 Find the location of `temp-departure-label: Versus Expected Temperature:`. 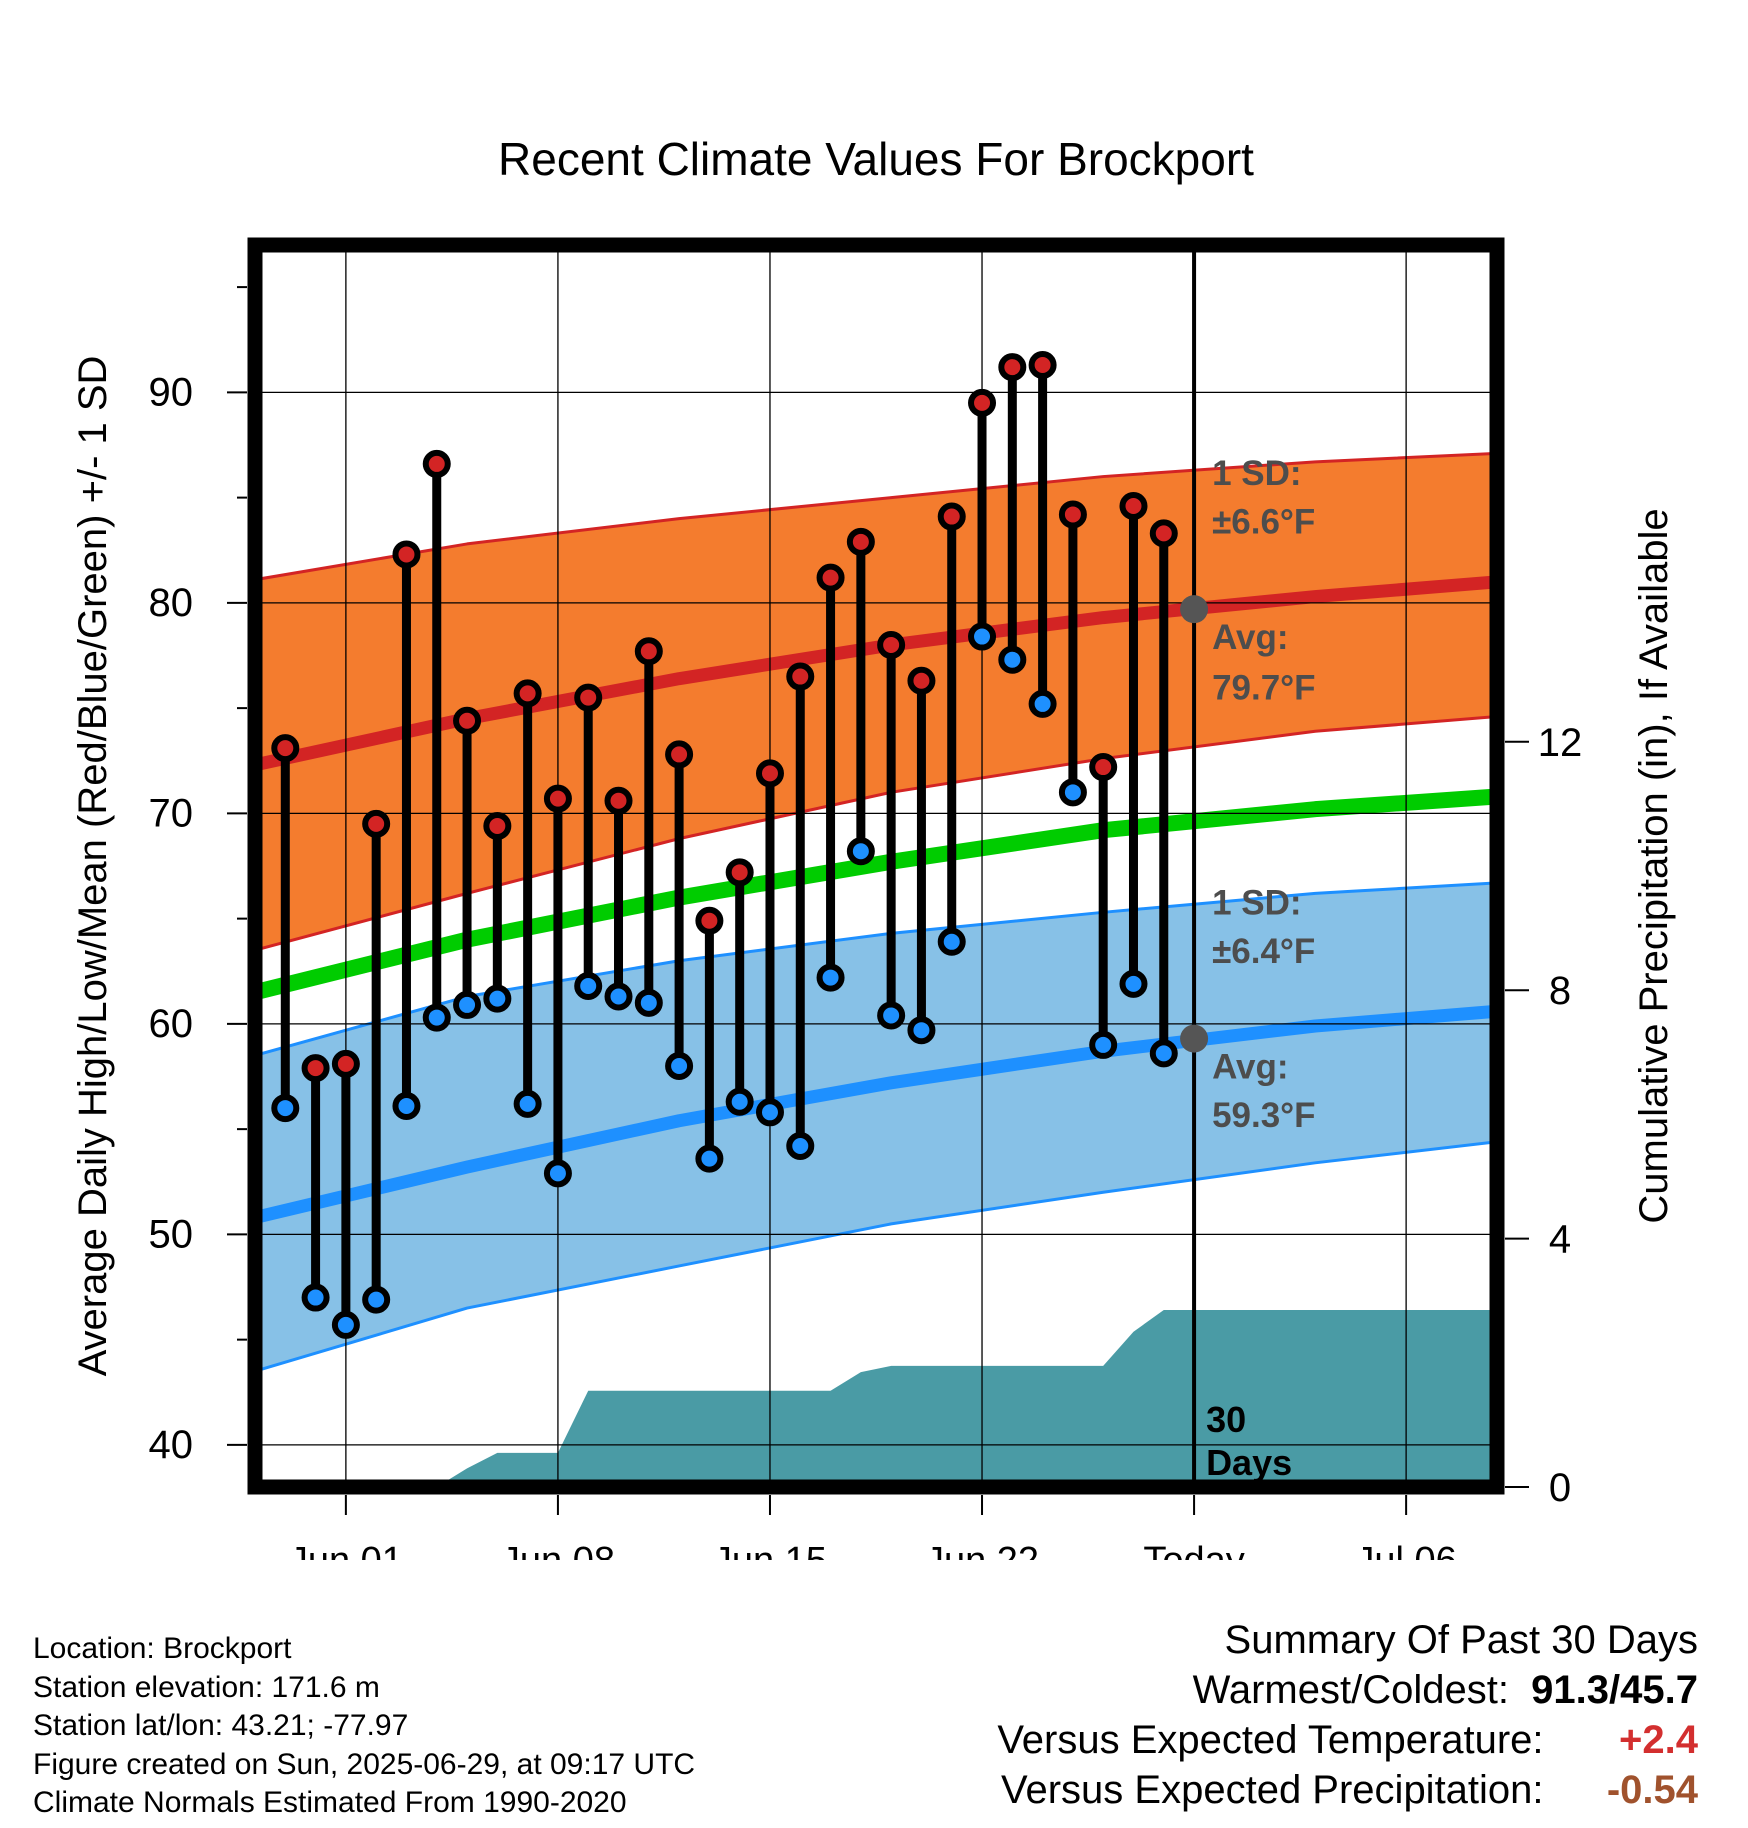

temp-departure-label: Versus Expected Temperature: is located at coordinates (1270, 1740).